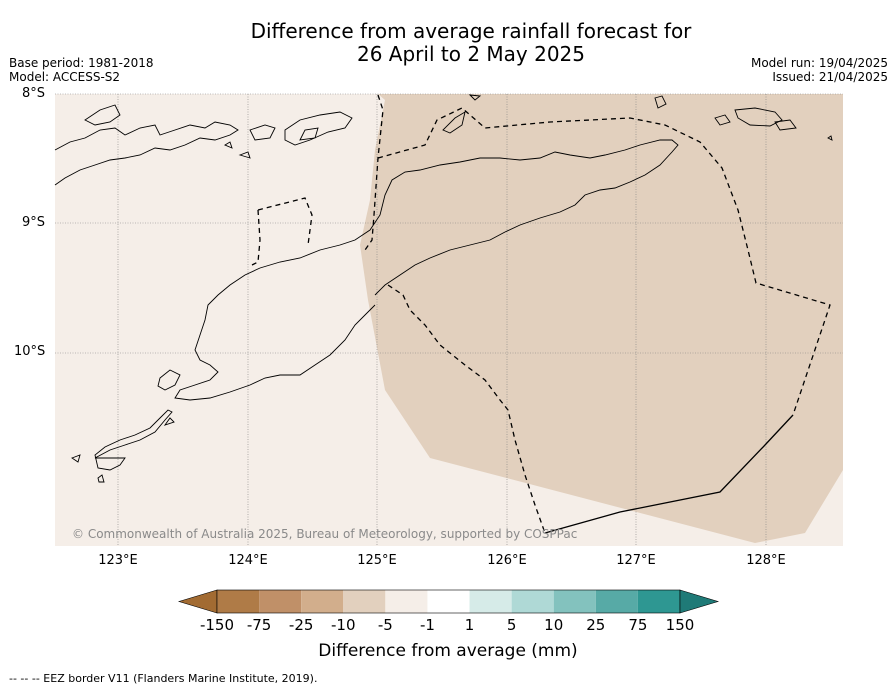 The image size is (896, 690). I want to click on colorbar-tick-labels: -150 -75 -25 -10 -5 -1 1 5 10 25 75 150, so click(448, 626).